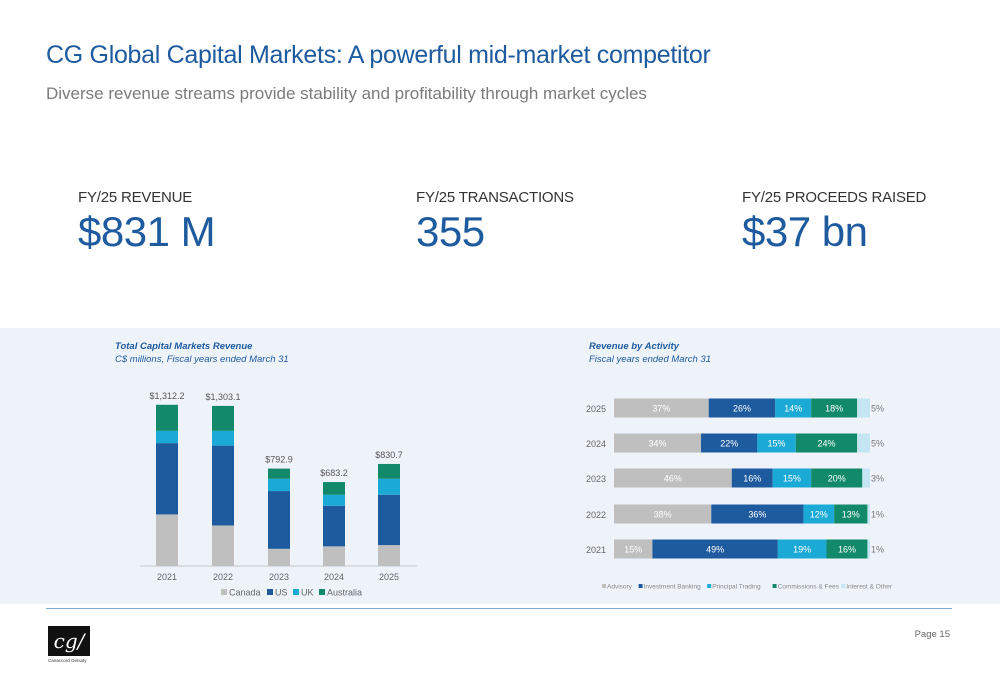 This screenshot has width=1000, height=685. Describe the element at coordinates (596, 409) in the screenshot. I see `y-tick-label: 2025` at that location.